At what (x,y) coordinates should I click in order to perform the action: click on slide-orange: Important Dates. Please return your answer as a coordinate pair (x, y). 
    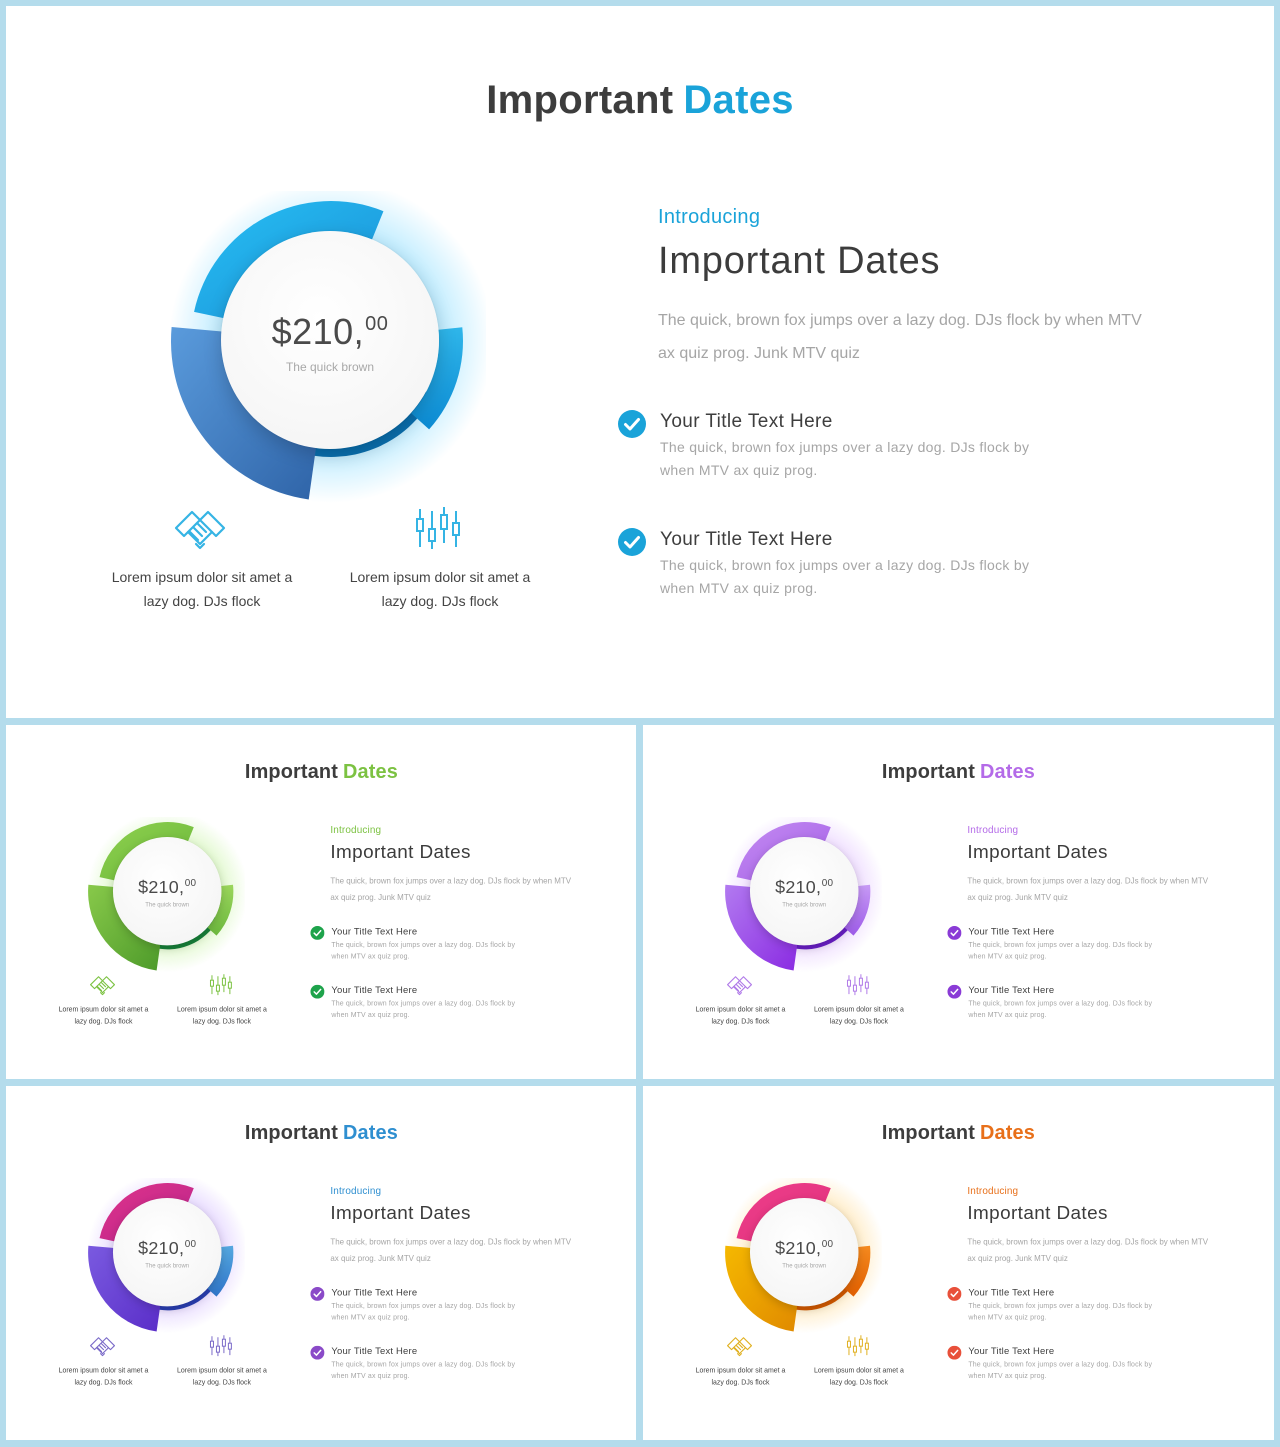
    Looking at the image, I should click on (958, 1263).